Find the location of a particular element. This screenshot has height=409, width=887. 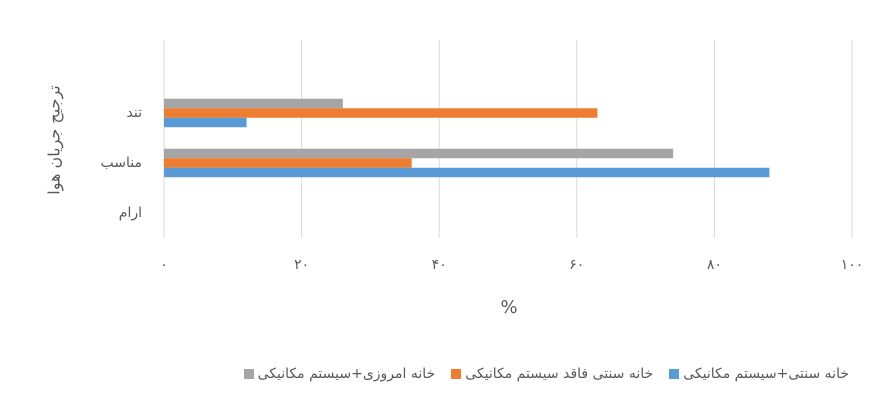

x-tick-label: ۱۰۰ is located at coordinates (852, 265).